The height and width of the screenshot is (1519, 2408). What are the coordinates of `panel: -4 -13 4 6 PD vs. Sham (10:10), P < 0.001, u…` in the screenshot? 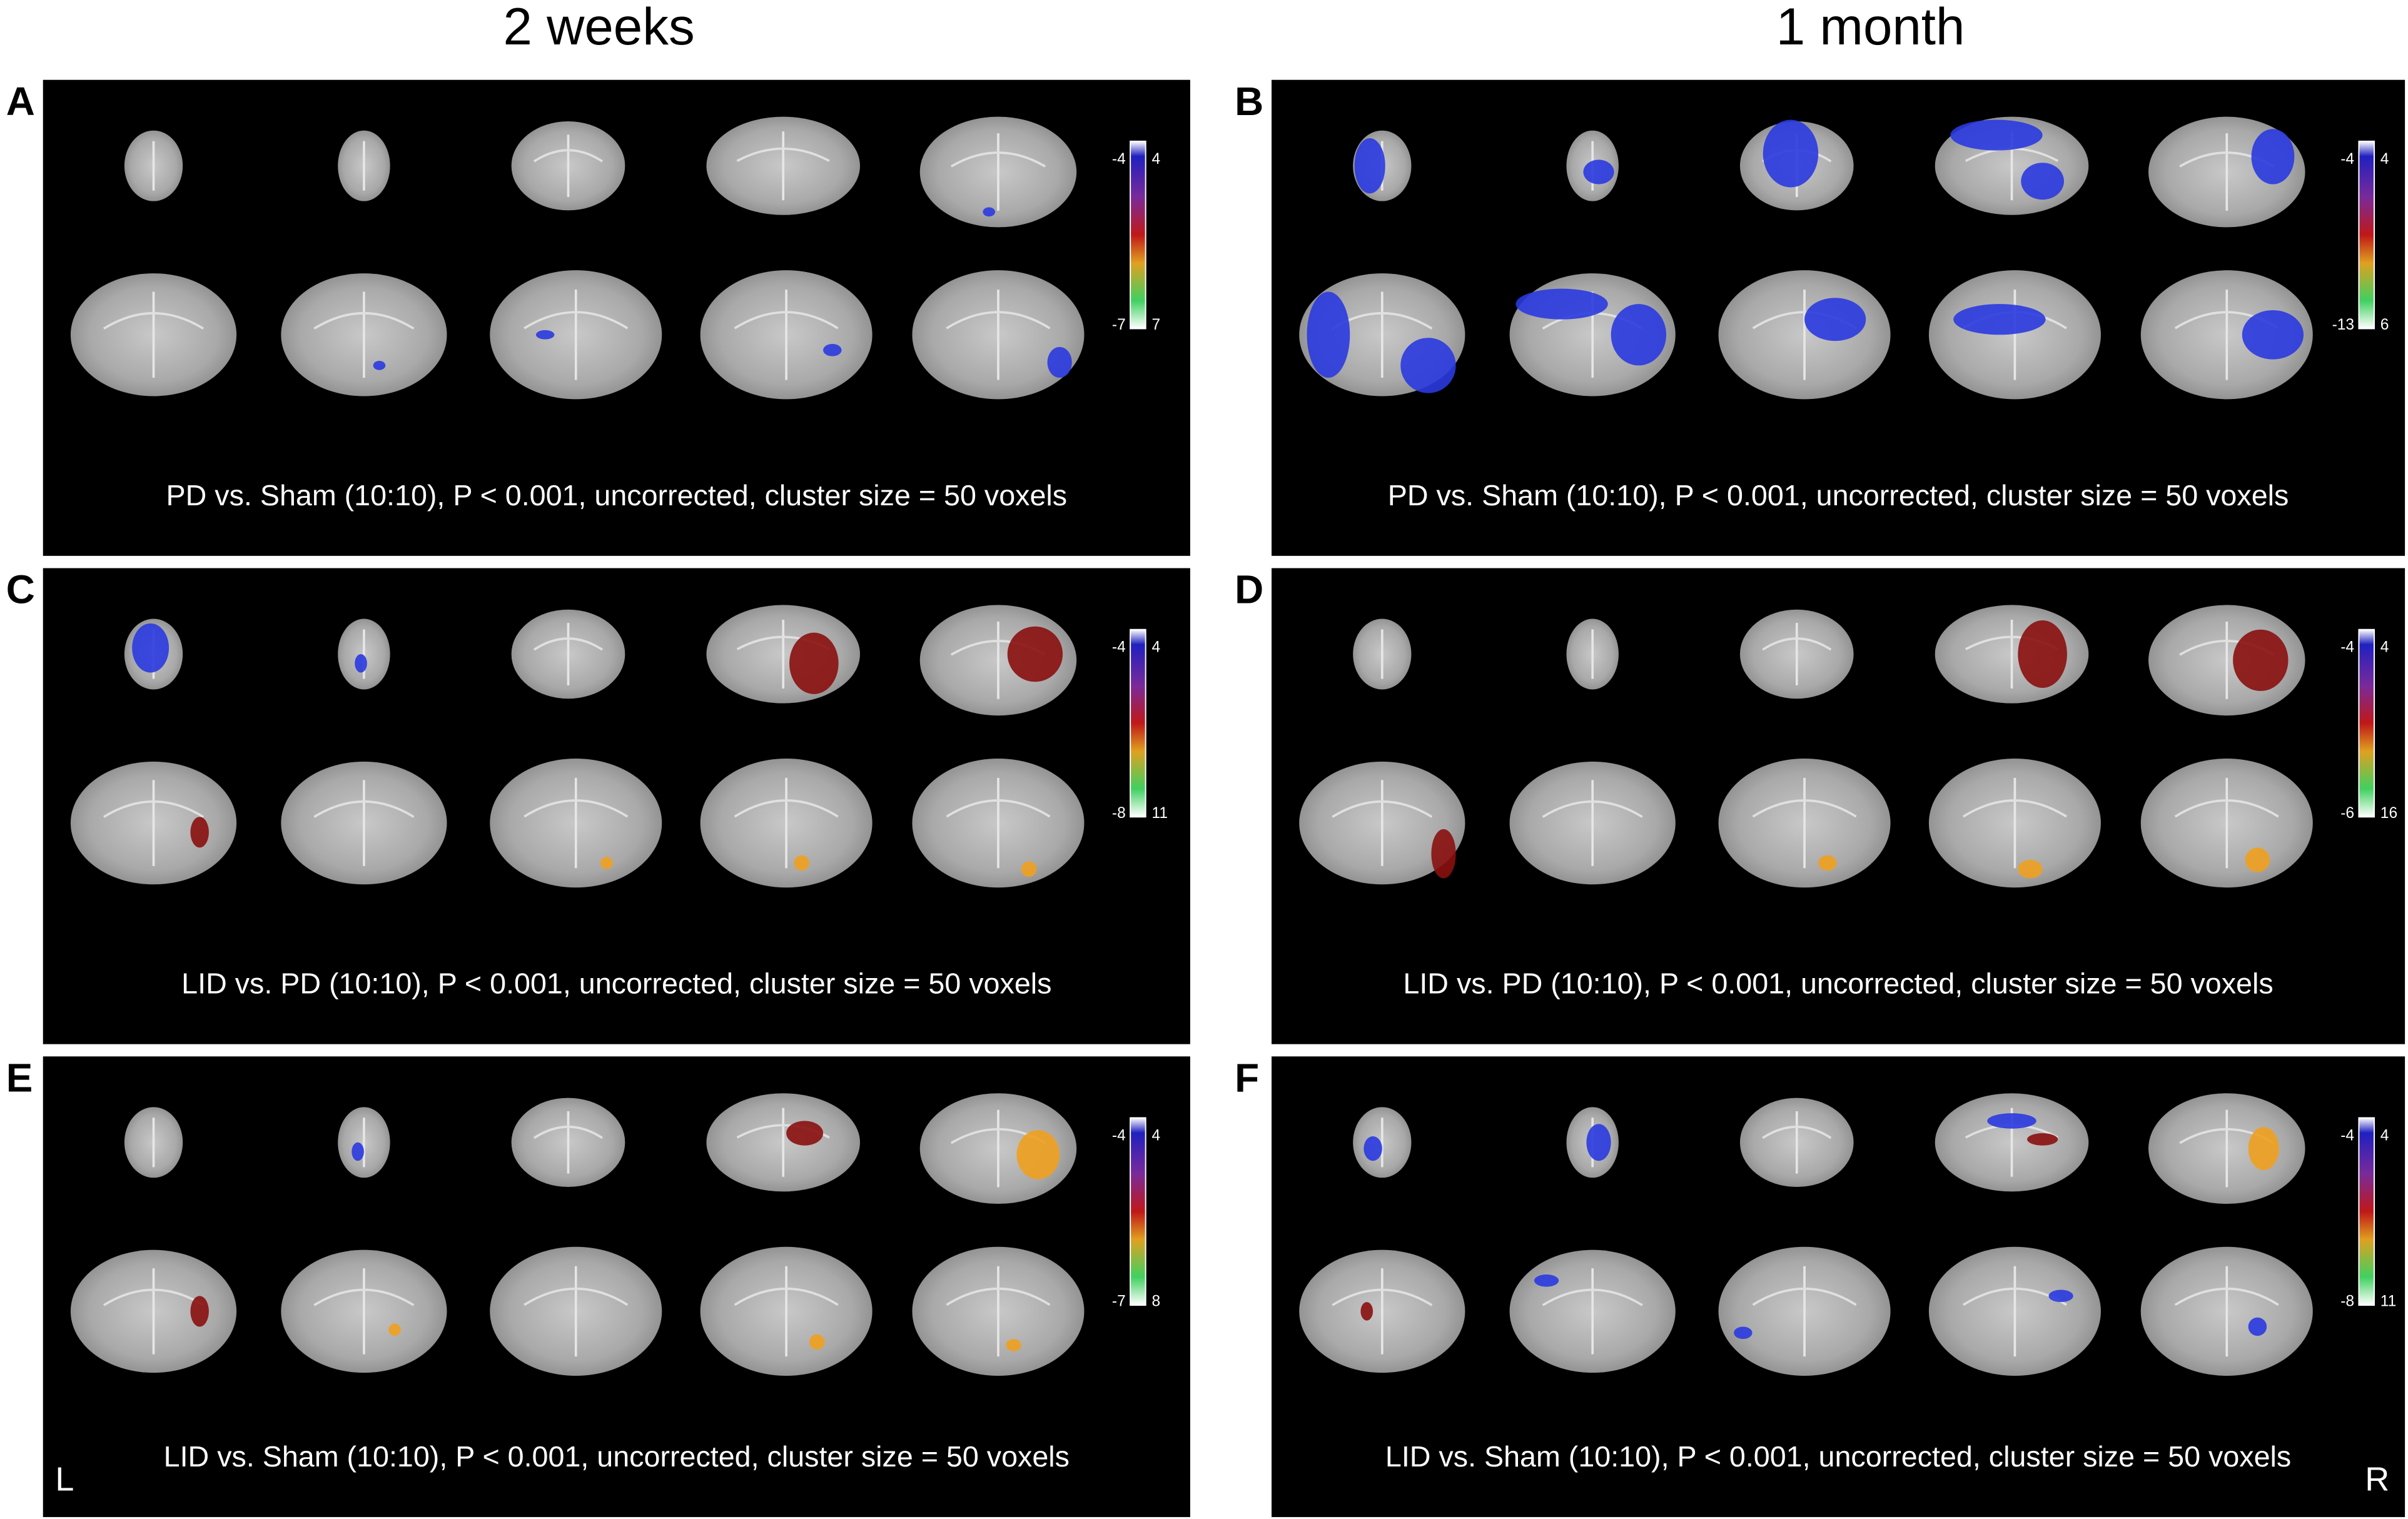 It's located at (1838, 317).